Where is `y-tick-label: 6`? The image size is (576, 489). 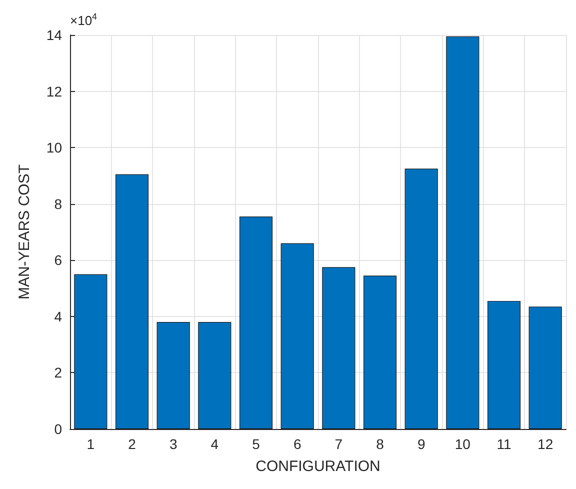 y-tick-label: 6 is located at coordinates (58, 260).